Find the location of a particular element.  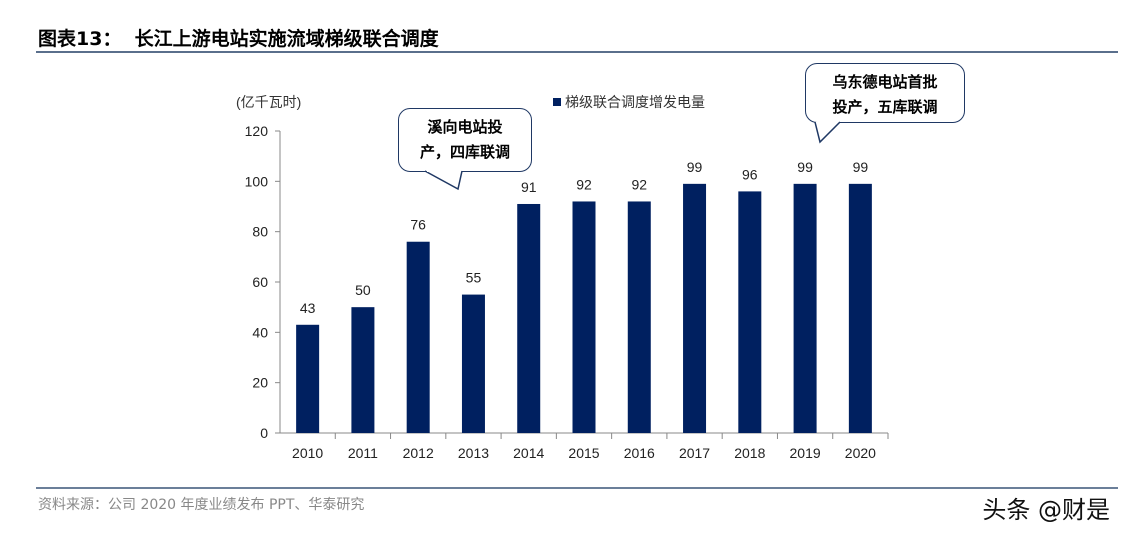

data-label: 55 is located at coordinates (474, 278).